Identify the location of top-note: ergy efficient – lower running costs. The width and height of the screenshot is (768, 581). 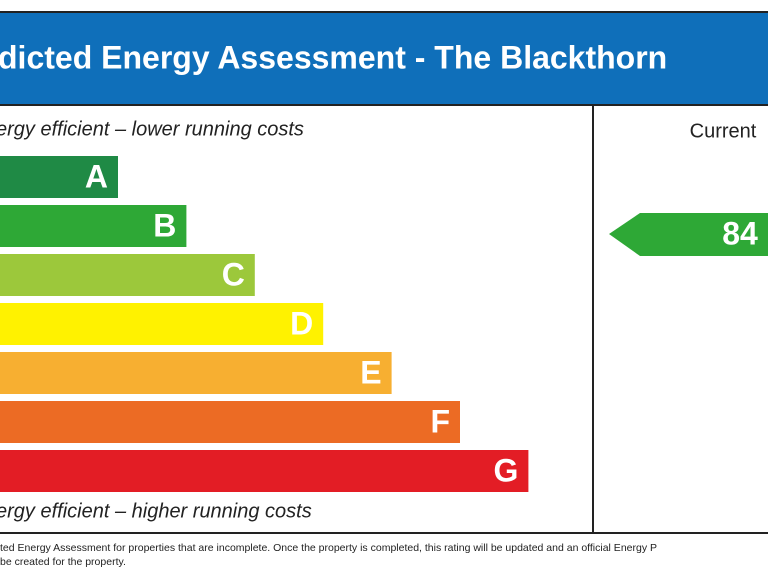
(152, 129).